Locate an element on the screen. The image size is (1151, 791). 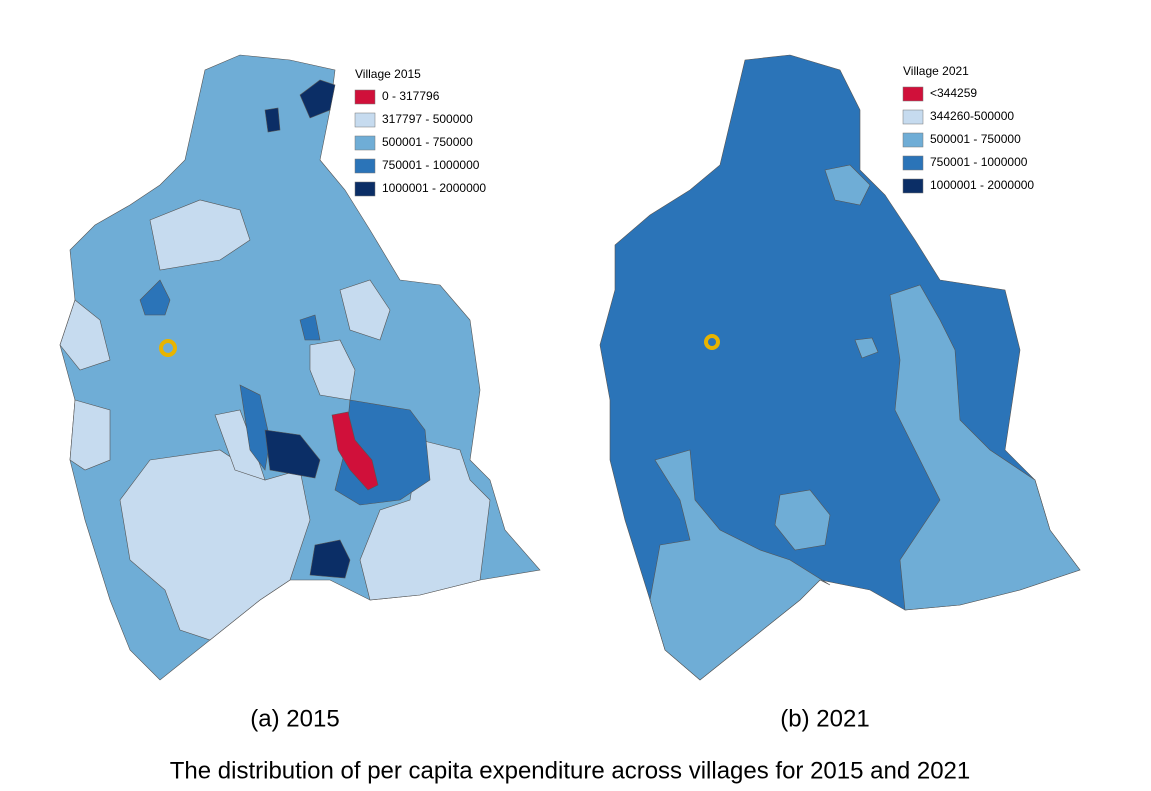
legend-label: 344260-500000 is located at coordinates (972, 116).